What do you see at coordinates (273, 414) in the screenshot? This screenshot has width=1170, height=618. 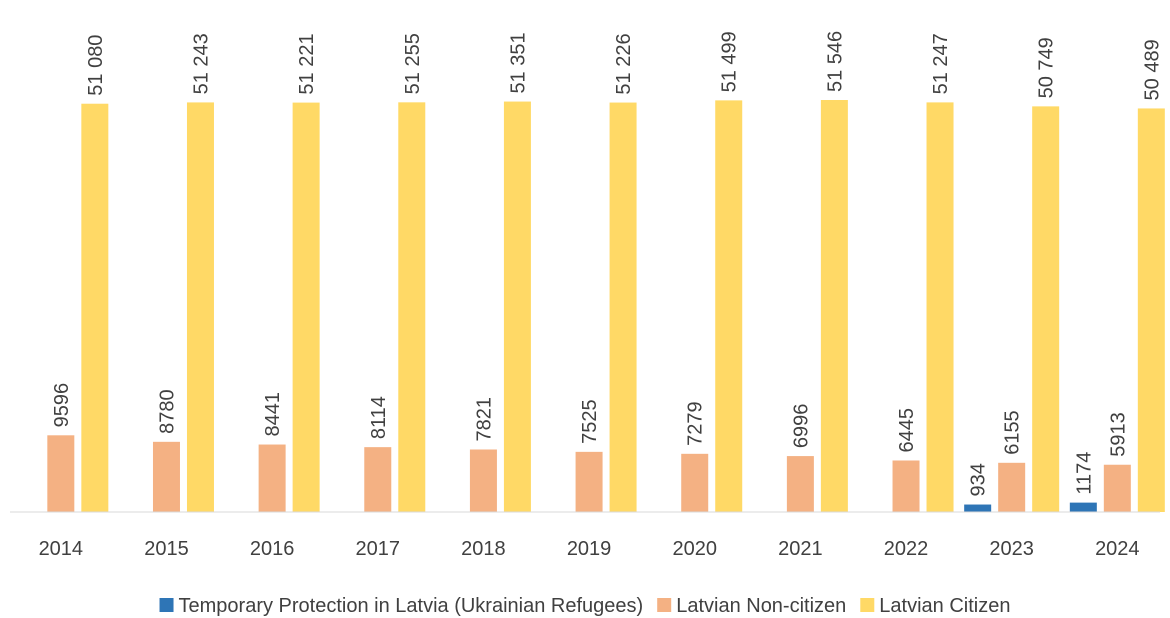 I see `data-label: 8441` at bounding box center [273, 414].